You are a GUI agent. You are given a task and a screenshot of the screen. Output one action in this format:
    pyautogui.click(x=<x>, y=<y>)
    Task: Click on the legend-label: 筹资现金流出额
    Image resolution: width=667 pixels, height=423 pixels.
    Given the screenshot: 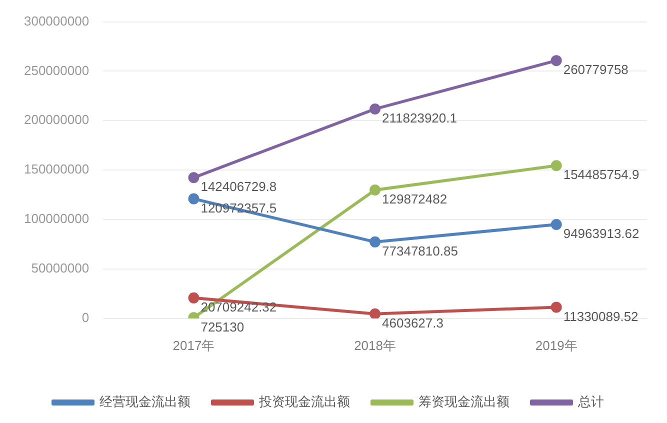 What is the action you would take?
    pyautogui.click(x=464, y=402)
    